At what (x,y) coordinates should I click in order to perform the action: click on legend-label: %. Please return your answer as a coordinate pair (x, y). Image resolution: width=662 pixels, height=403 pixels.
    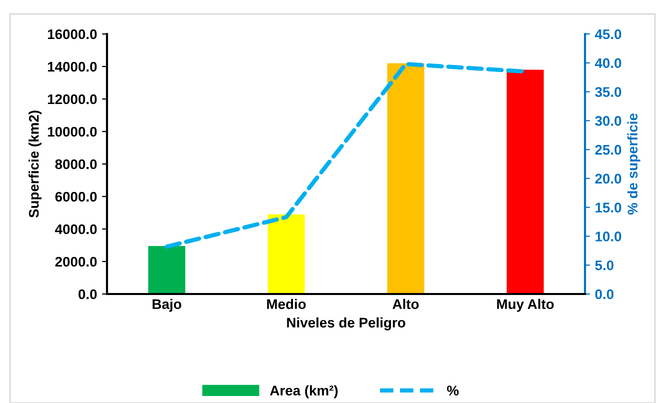
    Looking at the image, I should click on (453, 391).